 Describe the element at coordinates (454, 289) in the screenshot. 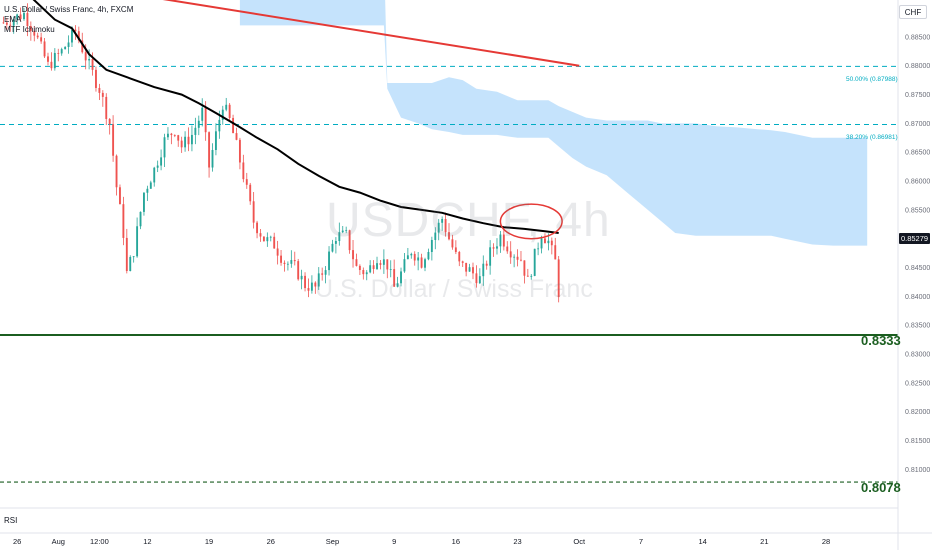

I see `watermark-name: U.S. Dollar / Swiss Franc` at that location.